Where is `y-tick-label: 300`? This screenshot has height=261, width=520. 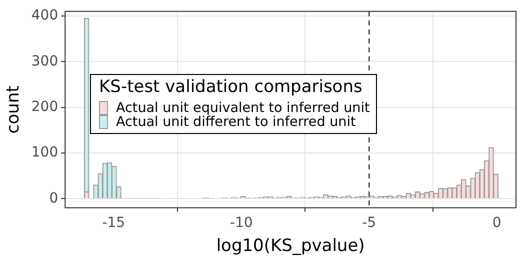
y-tick-label: 300 is located at coordinates (44, 61).